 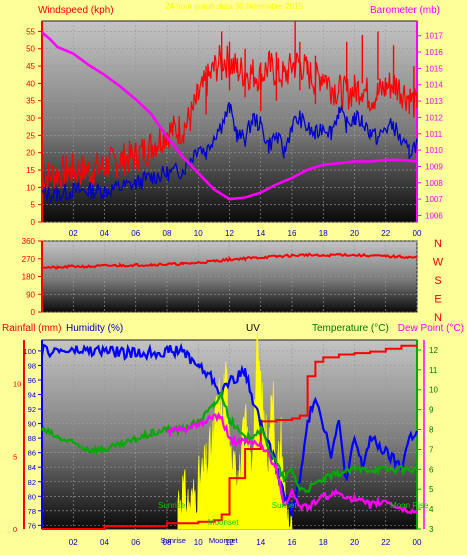 I want to click on p3-event-label: Sunrise, so click(x=172, y=505).